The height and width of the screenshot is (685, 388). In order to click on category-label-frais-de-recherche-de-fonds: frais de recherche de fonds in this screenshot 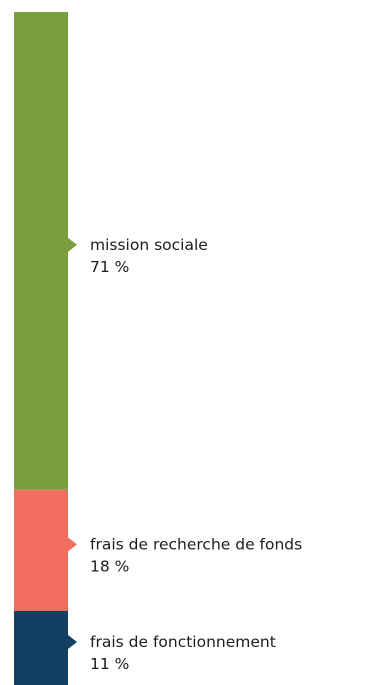, I will do `click(196, 544)`.